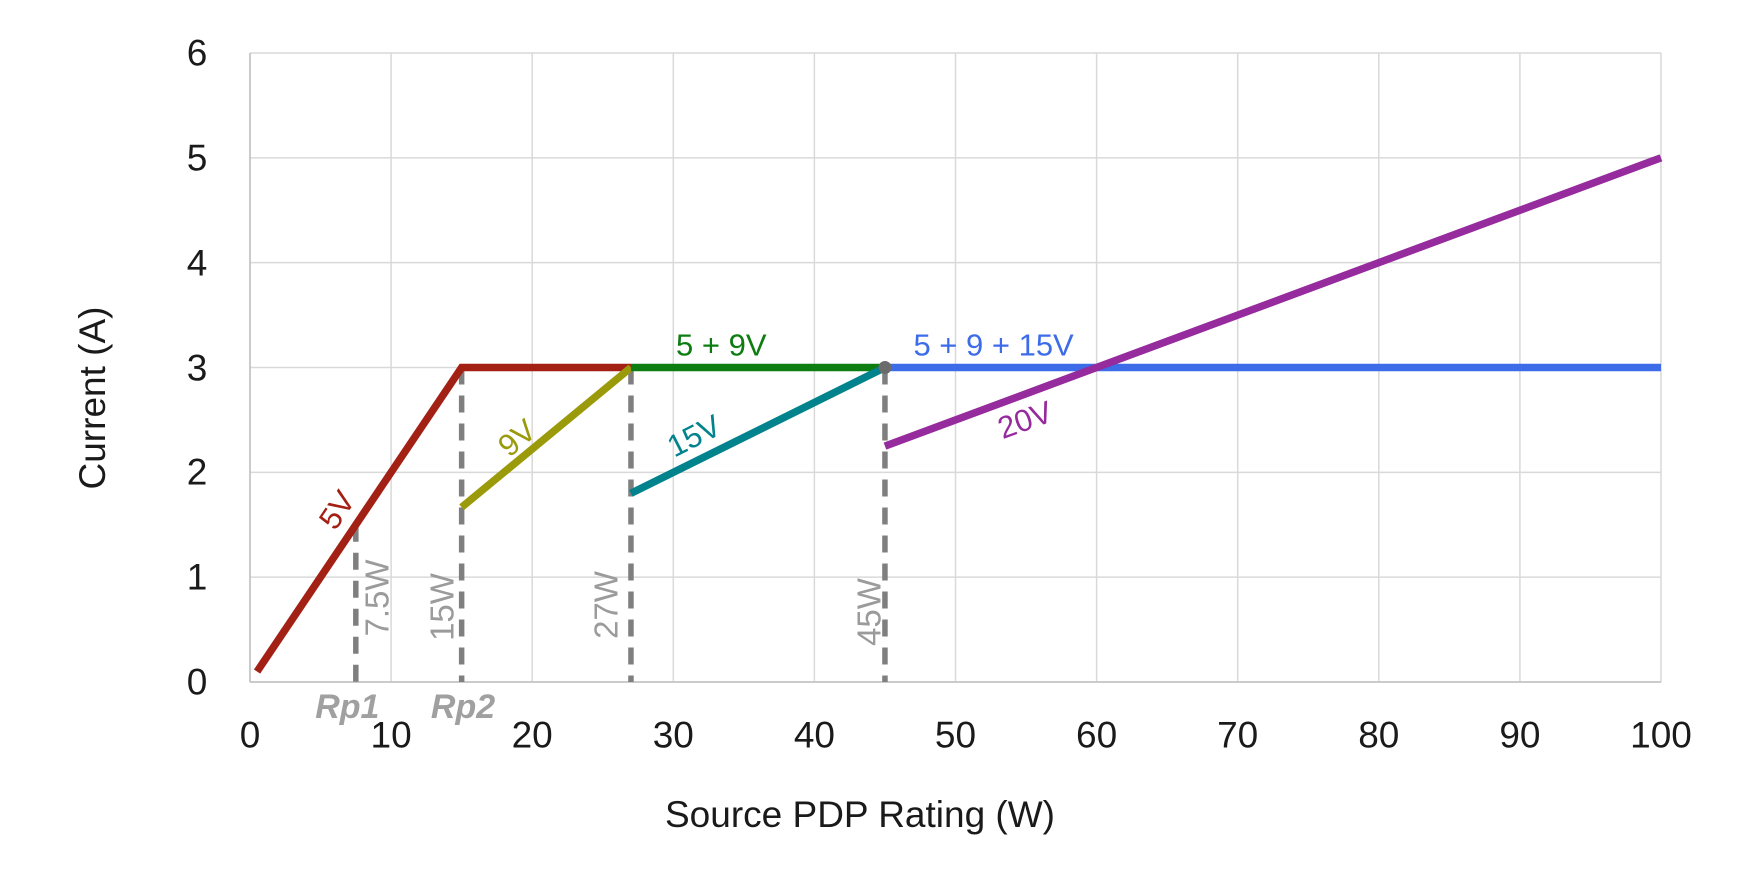 This screenshot has width=1760, height=870. Describe the element at coordinates (197, 263) in the screenshot. I see `y-tick-label: 4` at that location.